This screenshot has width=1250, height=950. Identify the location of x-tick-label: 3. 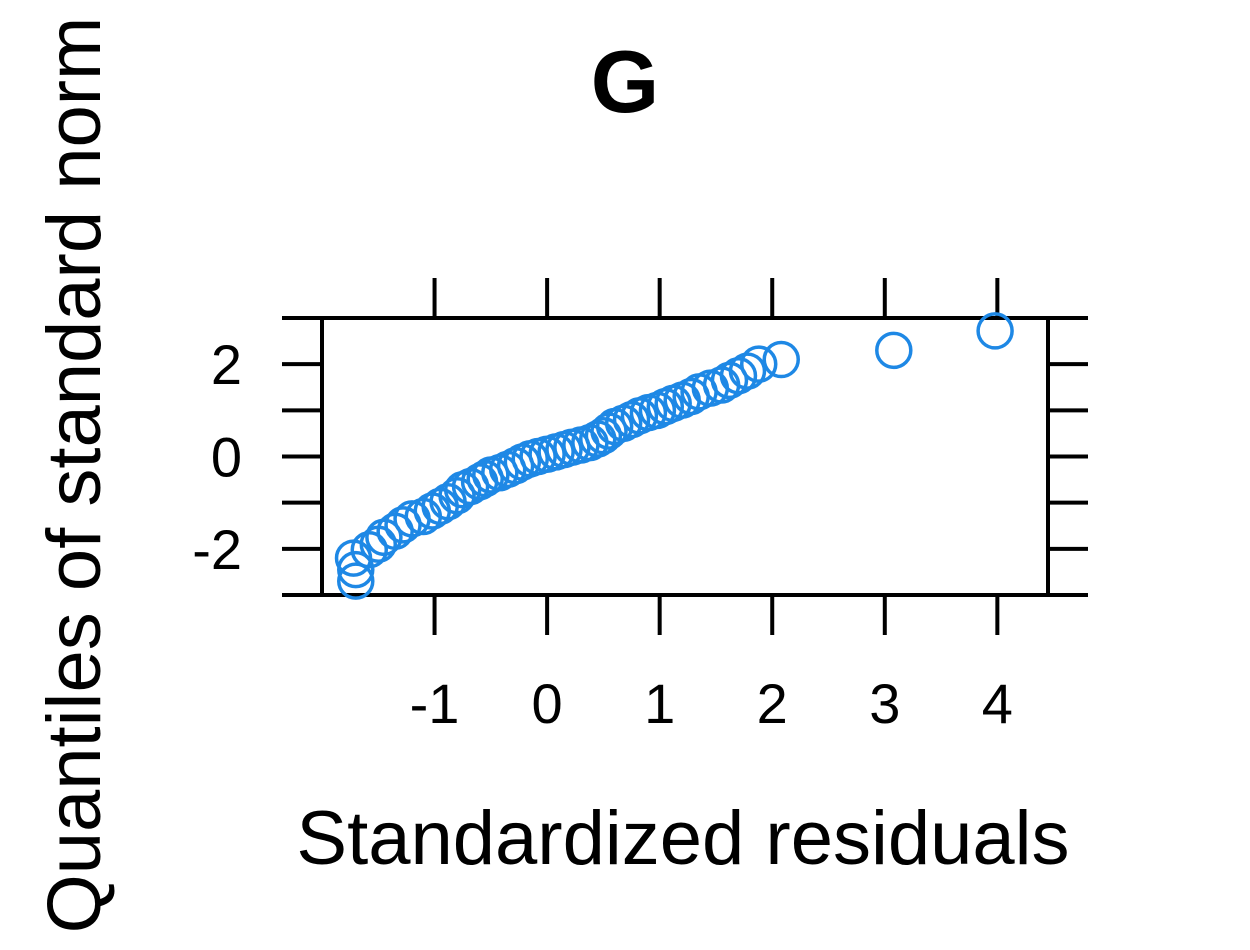
(884, 703).